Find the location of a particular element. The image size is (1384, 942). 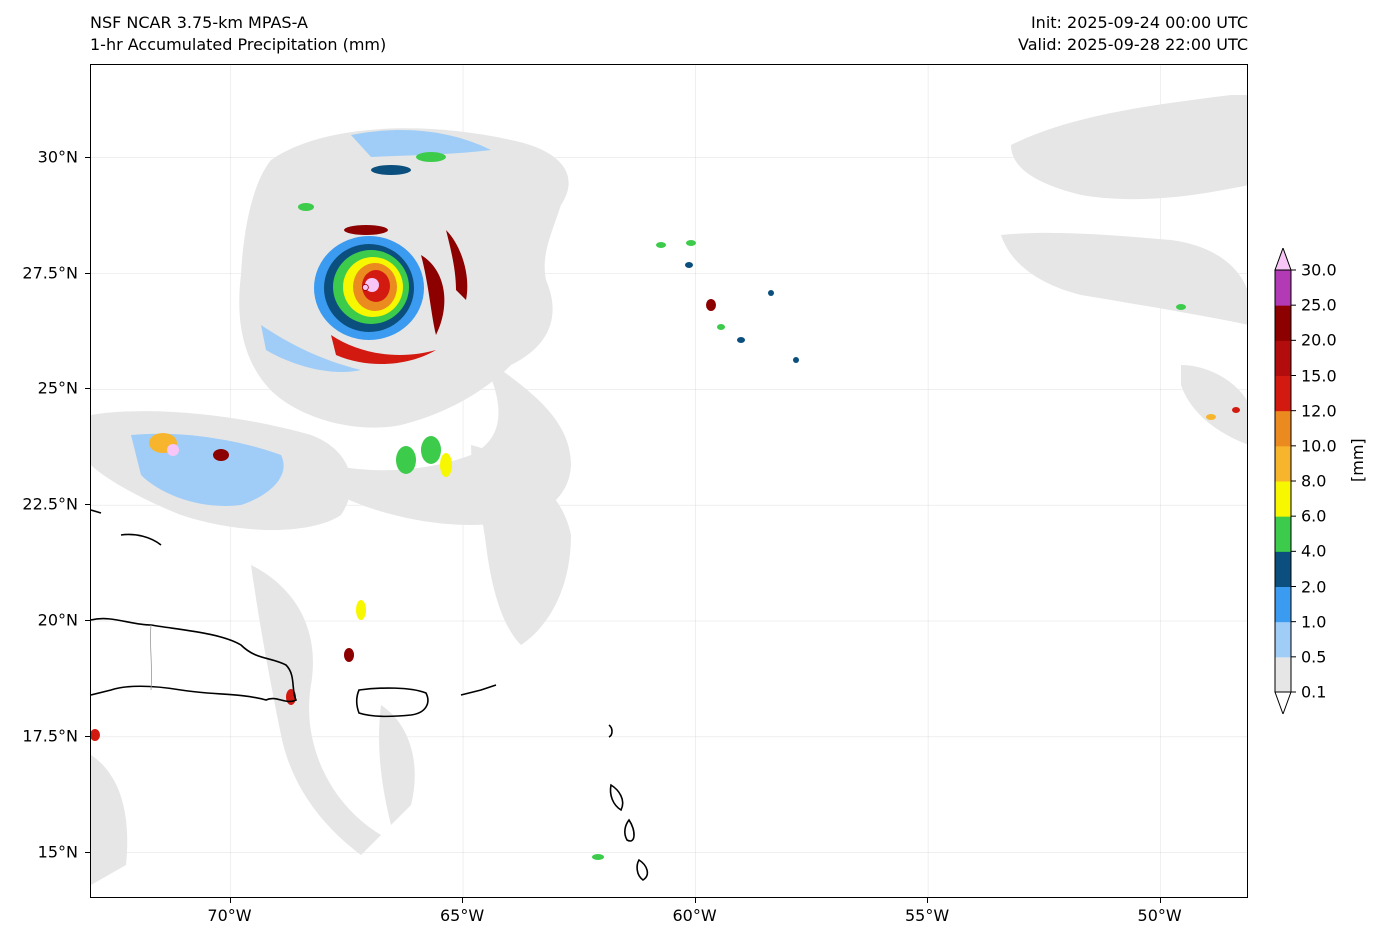

colorbar-tick-label: 20.0 is located at coordinates (1319, 340).